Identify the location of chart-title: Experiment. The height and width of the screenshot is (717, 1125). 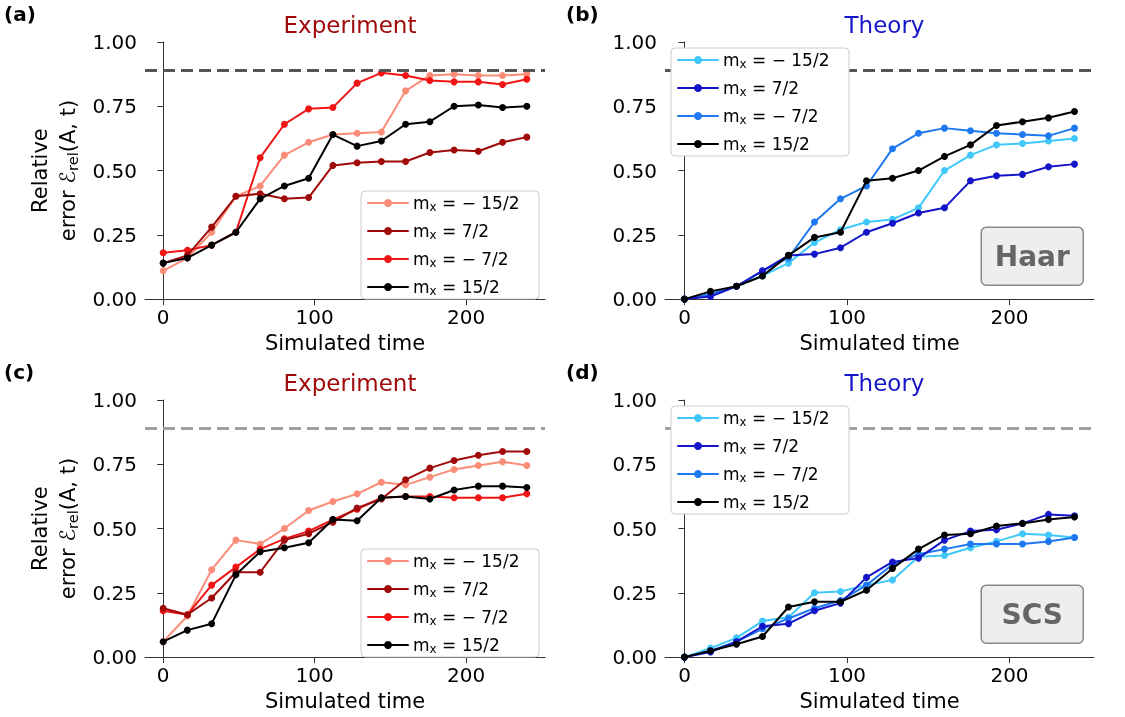
(350, 24).